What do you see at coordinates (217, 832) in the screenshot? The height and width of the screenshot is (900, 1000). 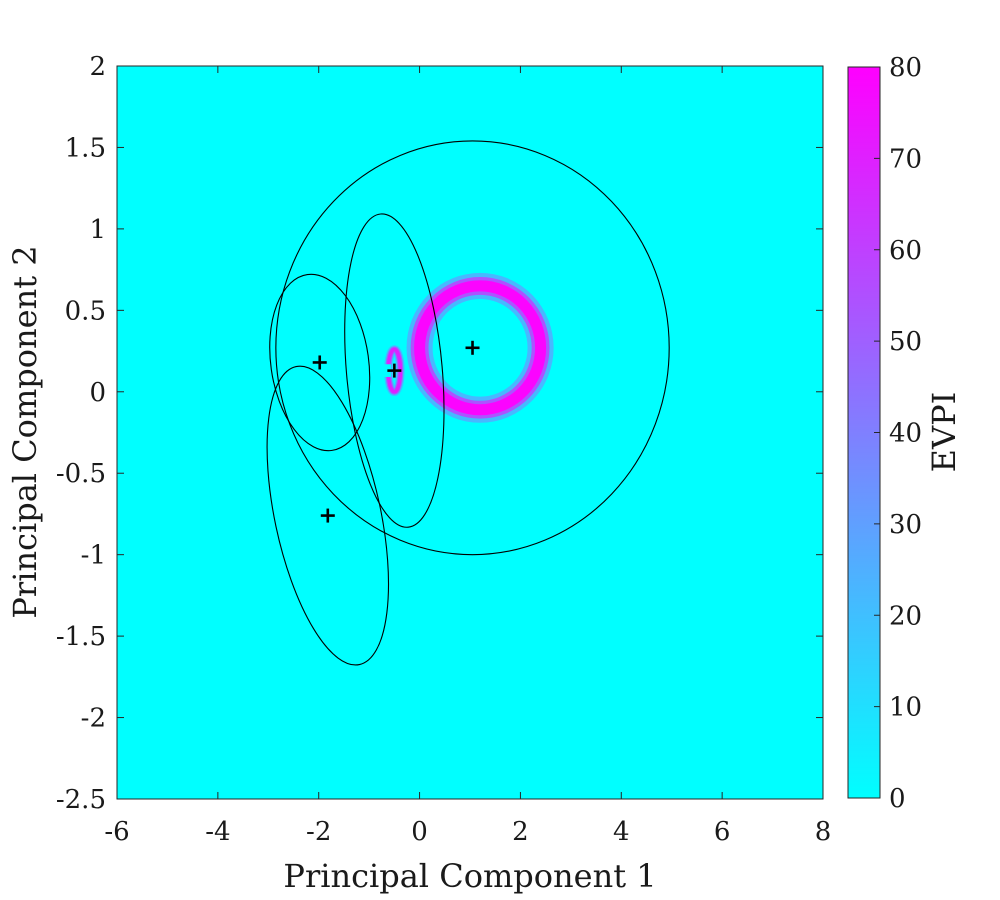 I see `x-tick-label: -4` at bounding box center [217, 832].